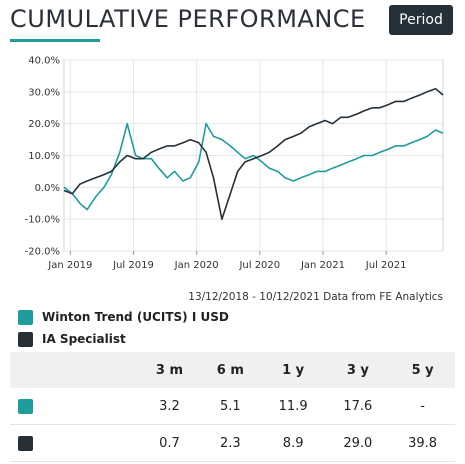 This screenshot has height=464, width=465. I want to click on table-cell: 3.2, so click(169, 406).